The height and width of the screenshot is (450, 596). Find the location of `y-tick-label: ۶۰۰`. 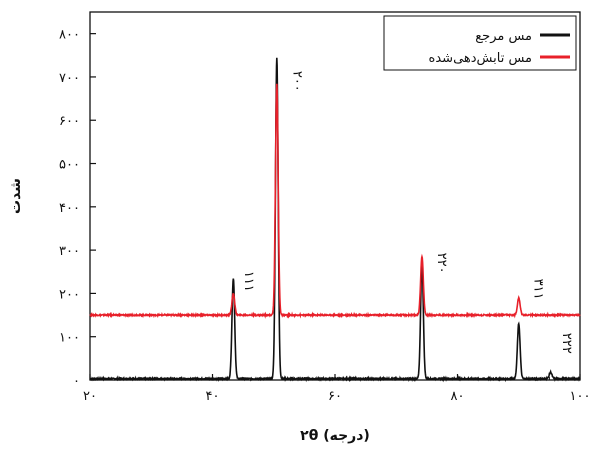

y-tick-label: ۶۰۰ is located at coordinates (69, 121).